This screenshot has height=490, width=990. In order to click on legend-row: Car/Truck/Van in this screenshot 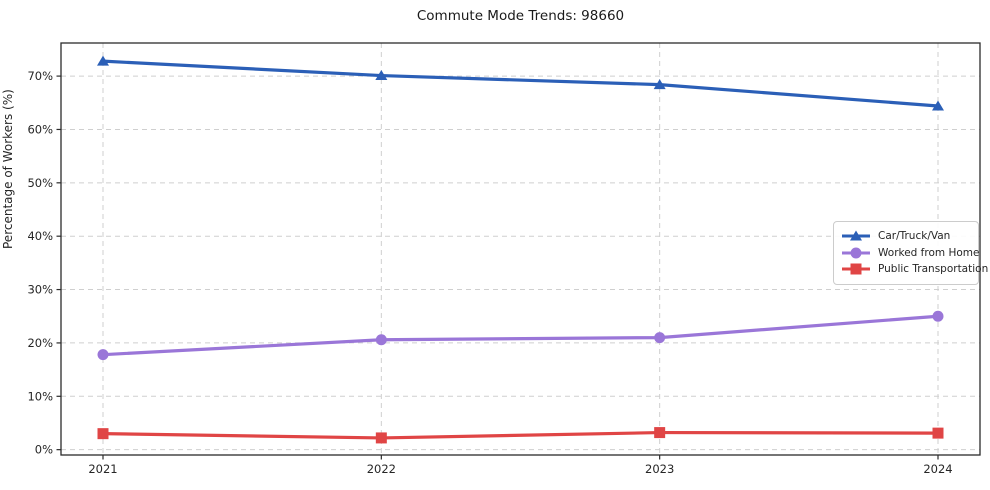, I will do `click(905, 236)`.